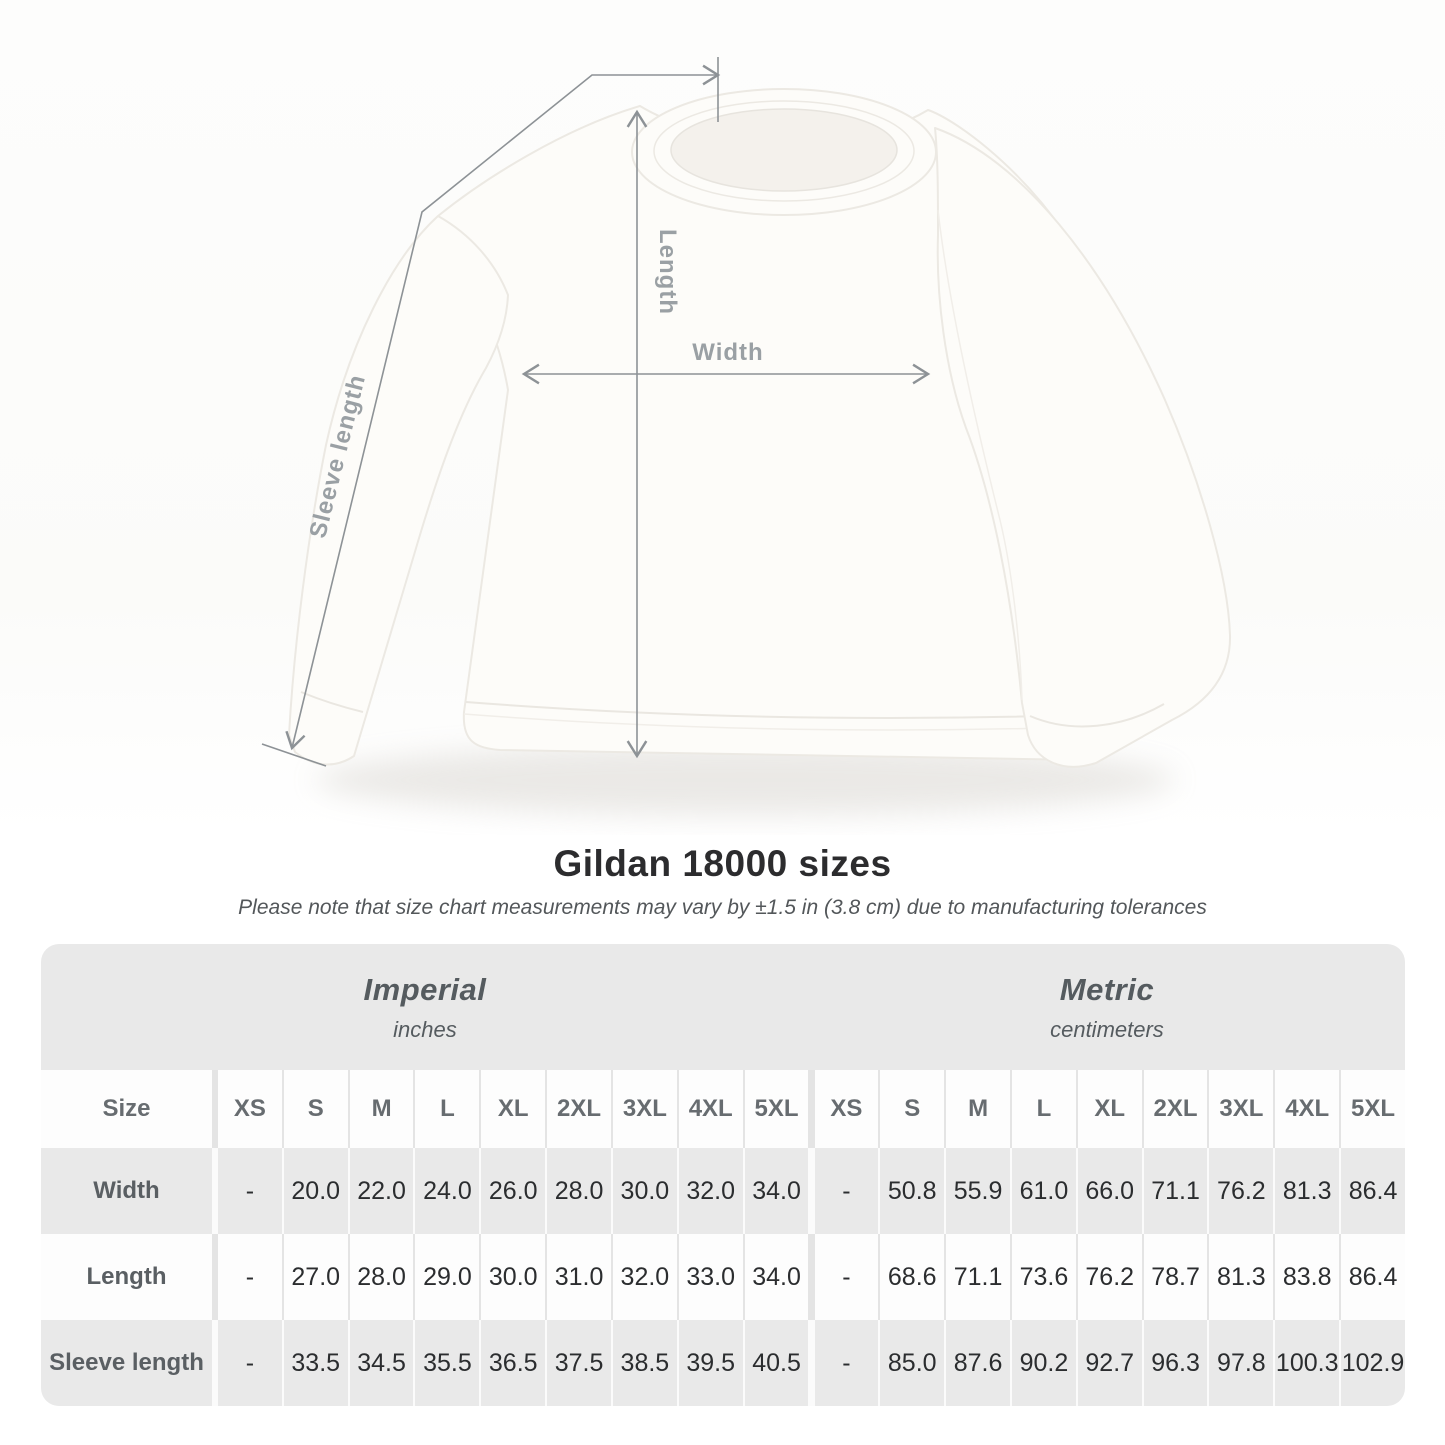 The height and width of the screenshot is (1445, 1445). What do you see at coordinates (980, 455) in the screenshot?
I see `right-sleeve-crease` at bounding box center [980, 455].